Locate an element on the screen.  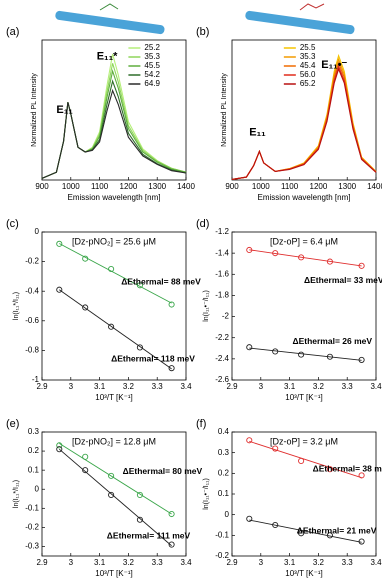
annotation: ΔEthermal= 80 meV is located at coordinates (163, 471).